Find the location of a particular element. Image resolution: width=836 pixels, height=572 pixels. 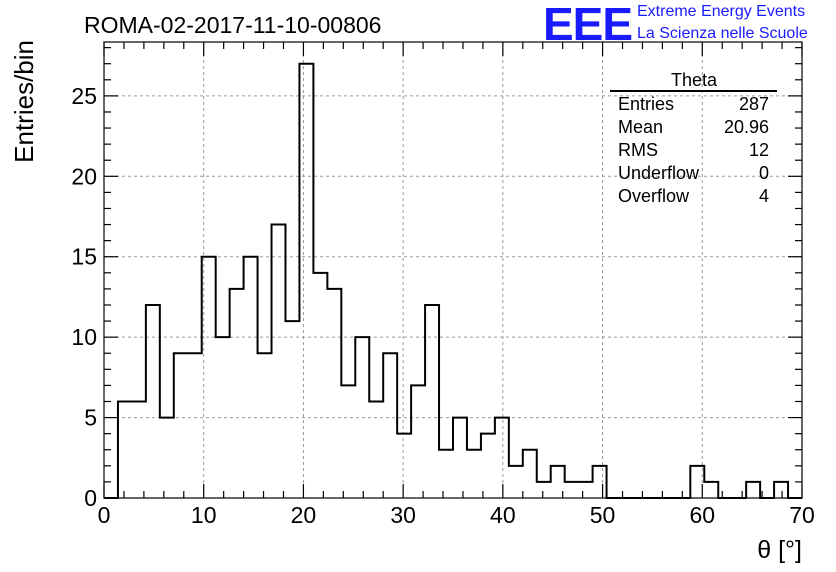

stats-label: Entries is located at coordinates (646, 104).